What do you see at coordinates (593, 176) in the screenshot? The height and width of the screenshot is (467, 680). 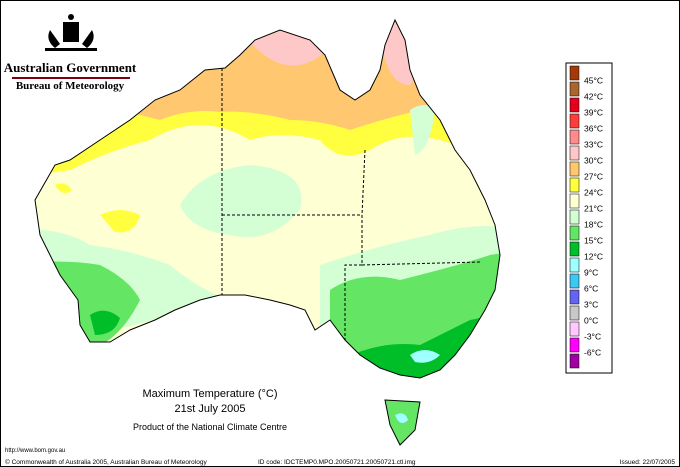 I see `legend-label: 27°C` at bounding box center [593, 176].